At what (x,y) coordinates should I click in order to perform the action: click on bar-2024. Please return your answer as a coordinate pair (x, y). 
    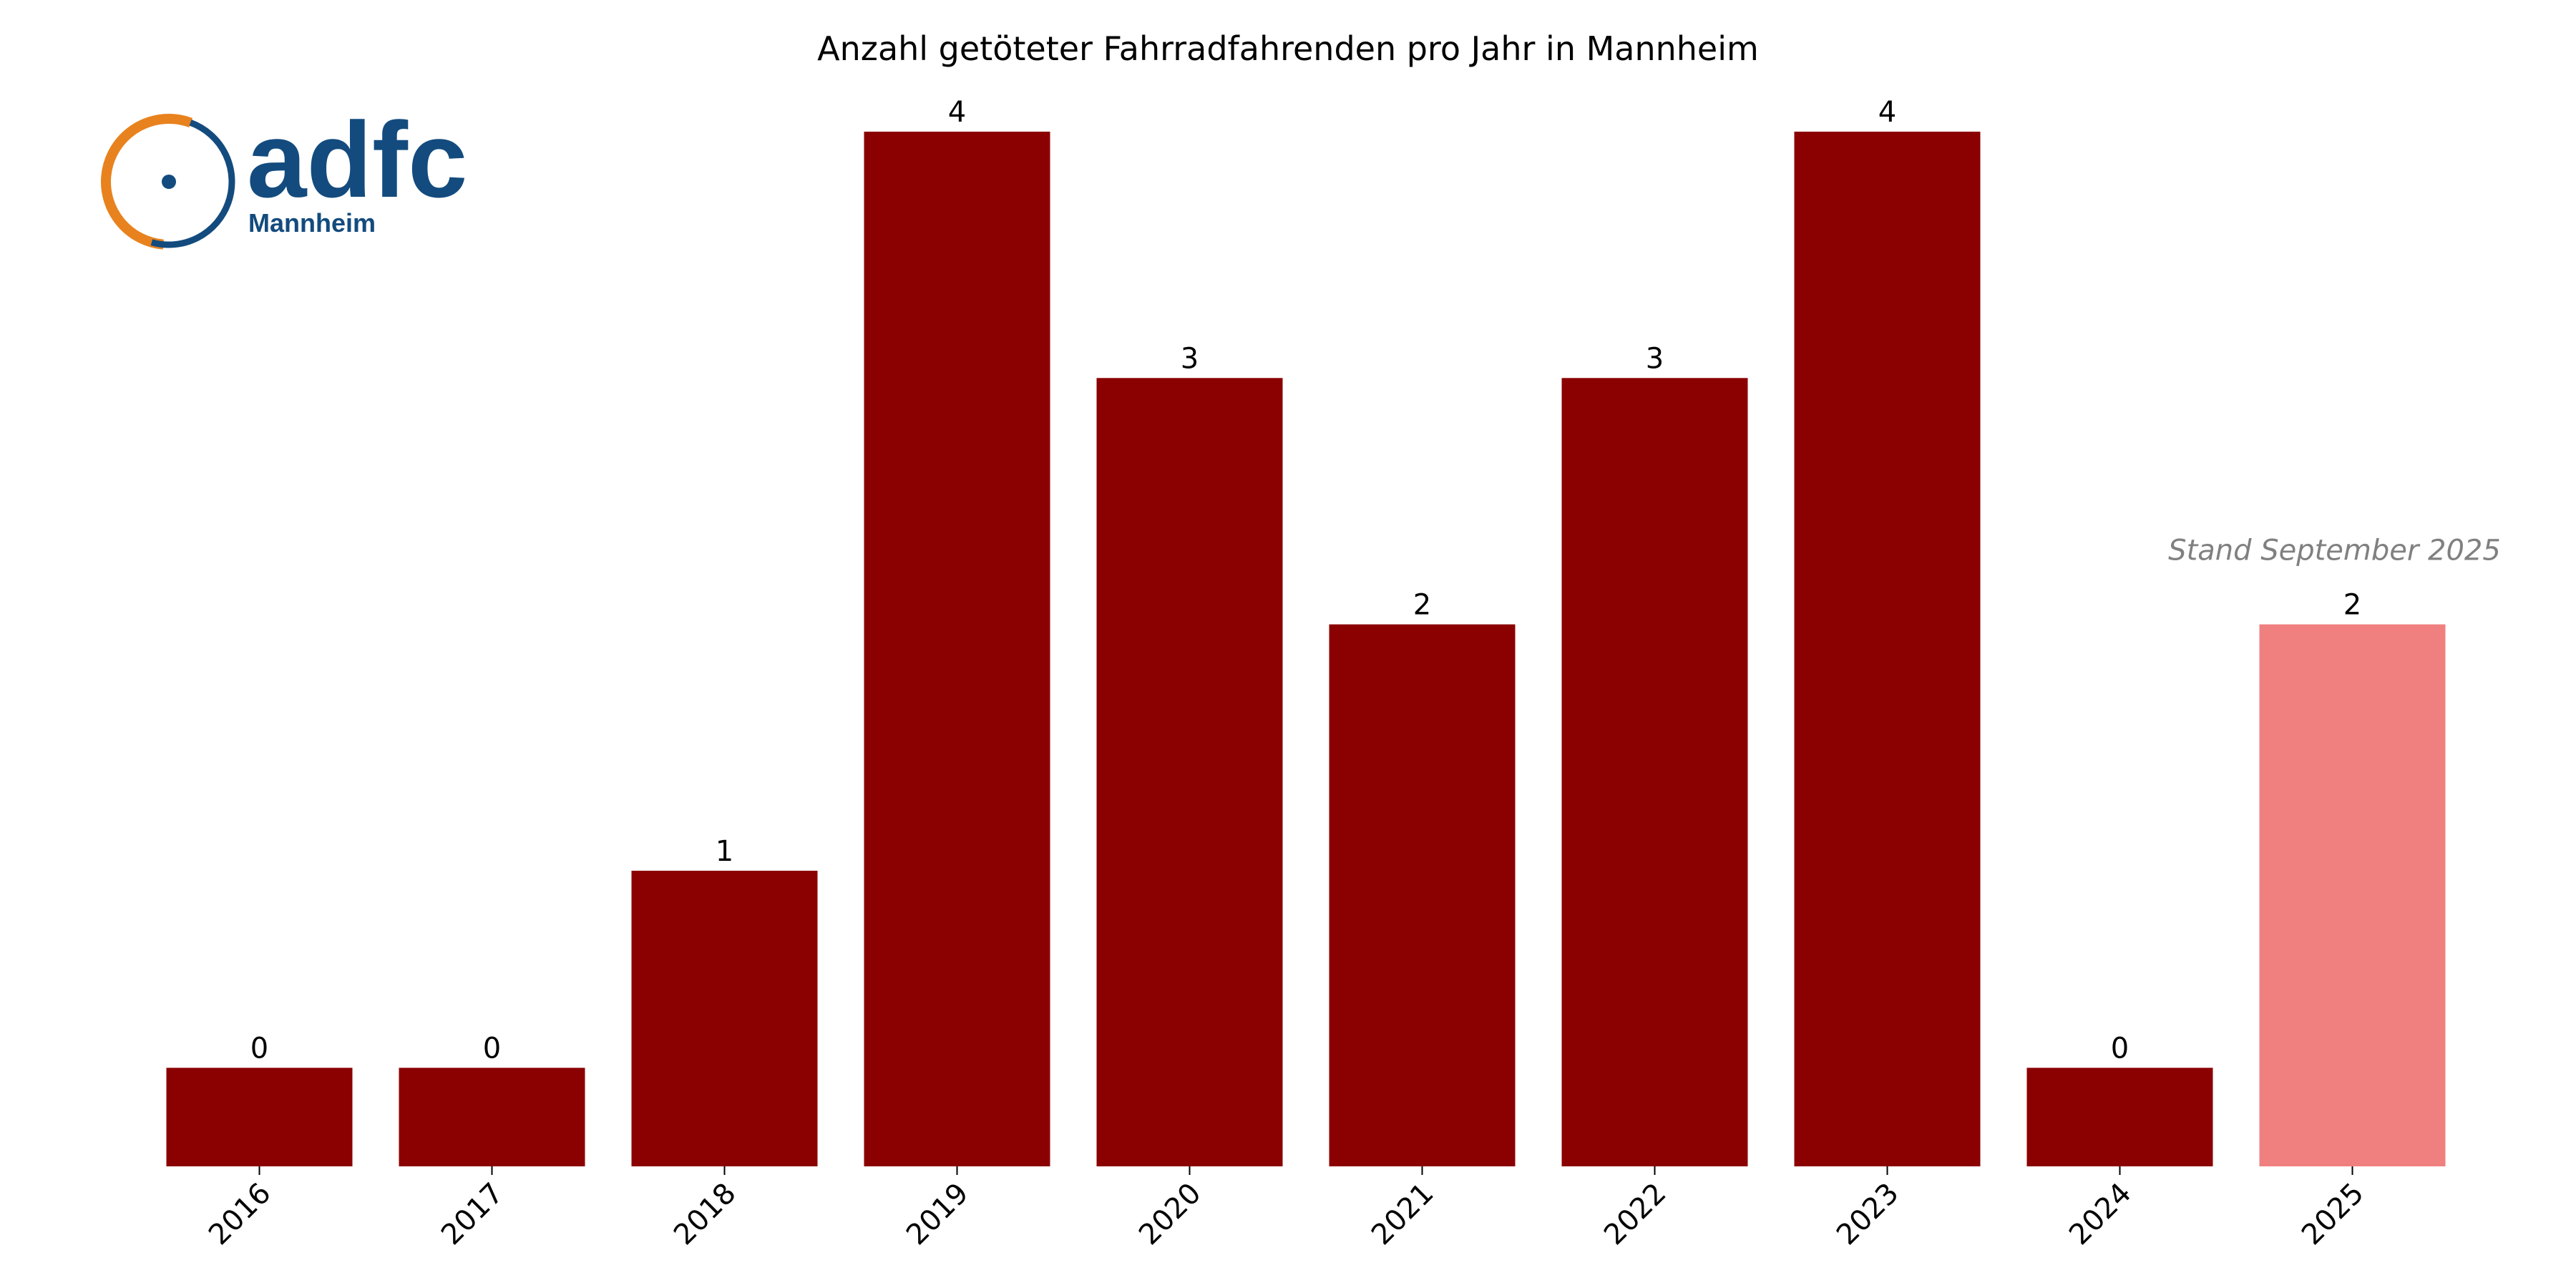
    Looking at the image, I should click on (2119, 1117).